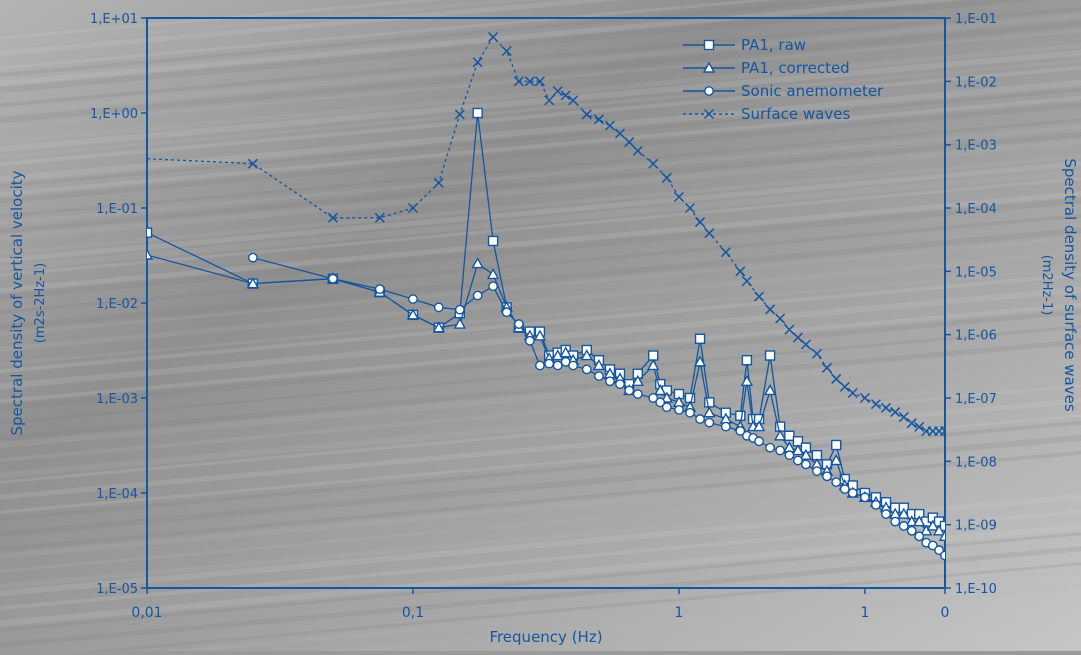  I want to click on y2-tick-label: 1,E-03, so click(976, 146).